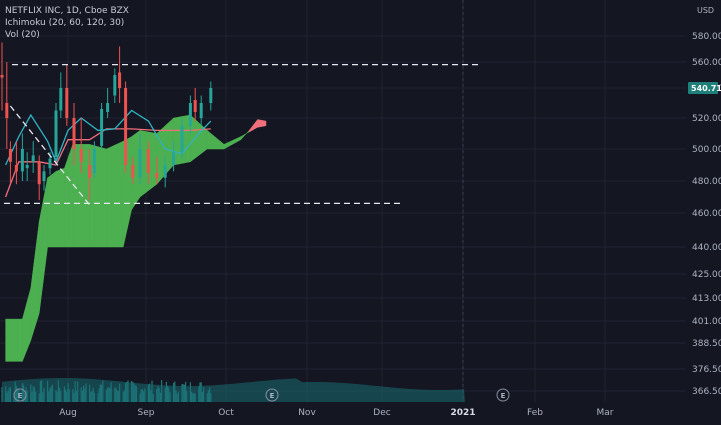 The width and height of the screenshot is (721, 425). I want to click on y-tick-label: 401.00, so click(706, 322).